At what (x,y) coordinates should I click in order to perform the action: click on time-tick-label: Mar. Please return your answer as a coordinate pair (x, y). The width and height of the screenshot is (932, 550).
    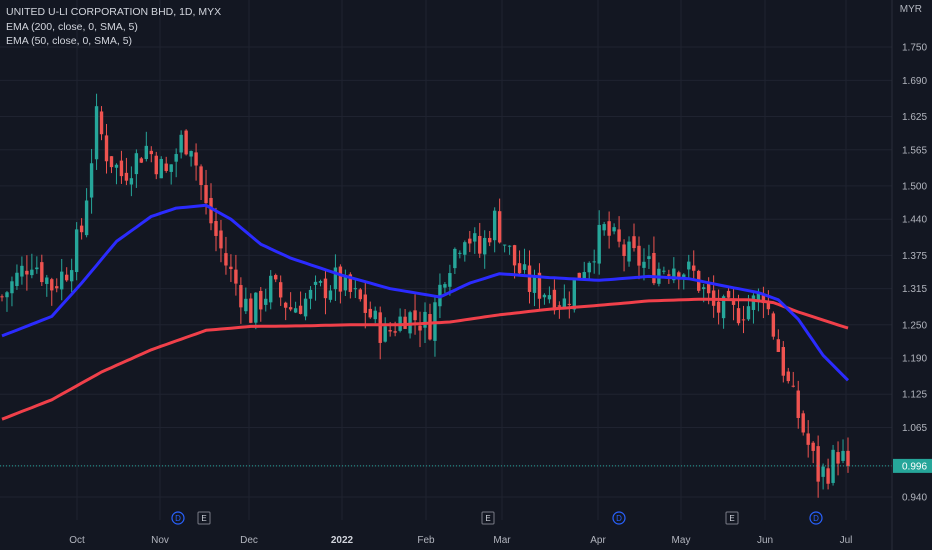
    Looking at the image, I should click on (502, 540).